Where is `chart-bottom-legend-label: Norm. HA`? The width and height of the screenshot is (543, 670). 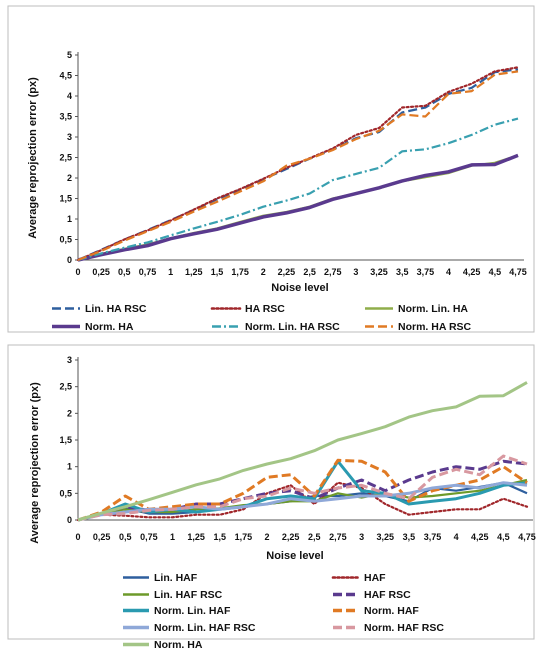
chart-bottom-legend-label: Norm. HA is located at coordinates (178, 645).